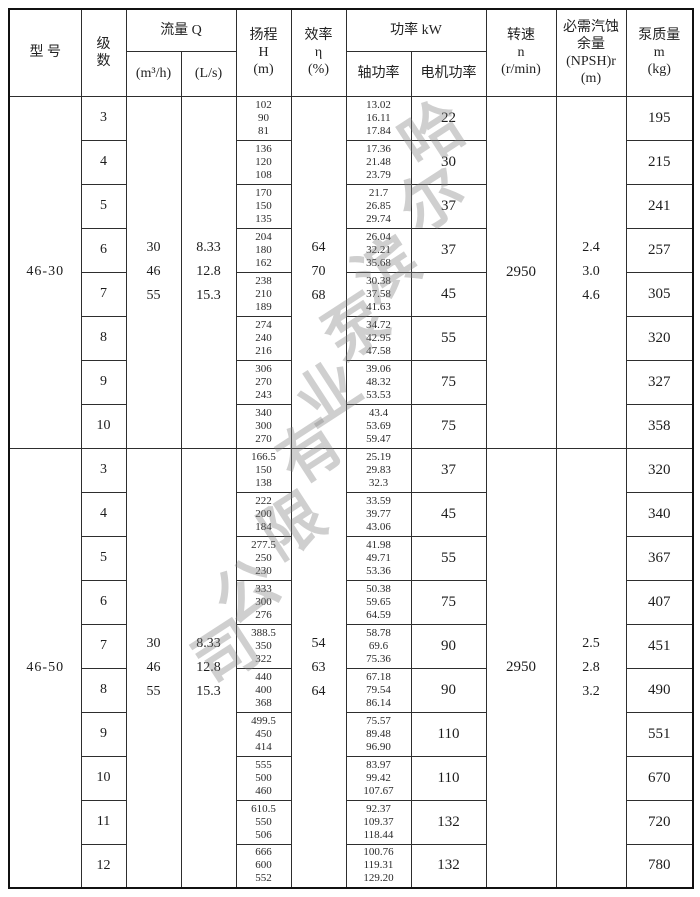 The image size is (700, 897). Describe the element at coordinates (103, 52) in the screenshot. I see `col-header-stages: 级 数` at that location.